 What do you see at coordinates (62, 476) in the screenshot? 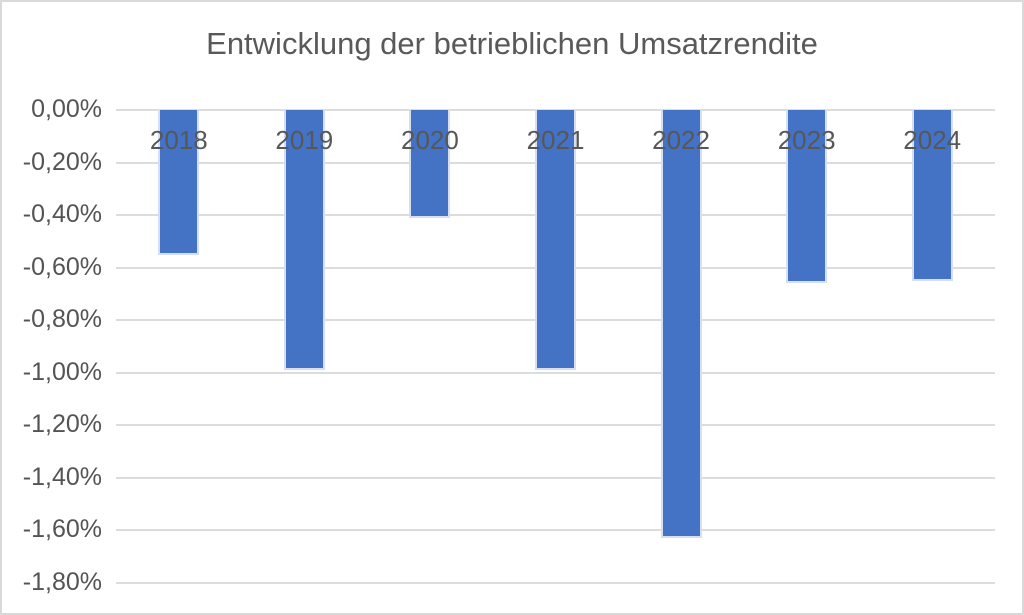
I see `y-axis-tick-label: -1,40%` at bounding box center [62, 476].